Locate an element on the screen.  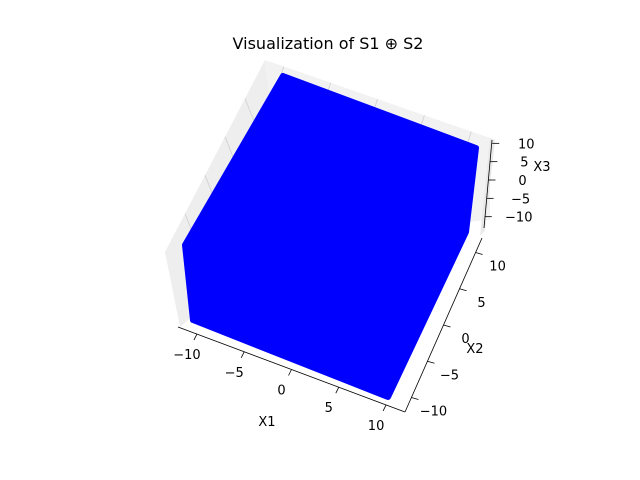
x-ticks: −10 −5 0 5 10 is located at coordinates (280, 383).